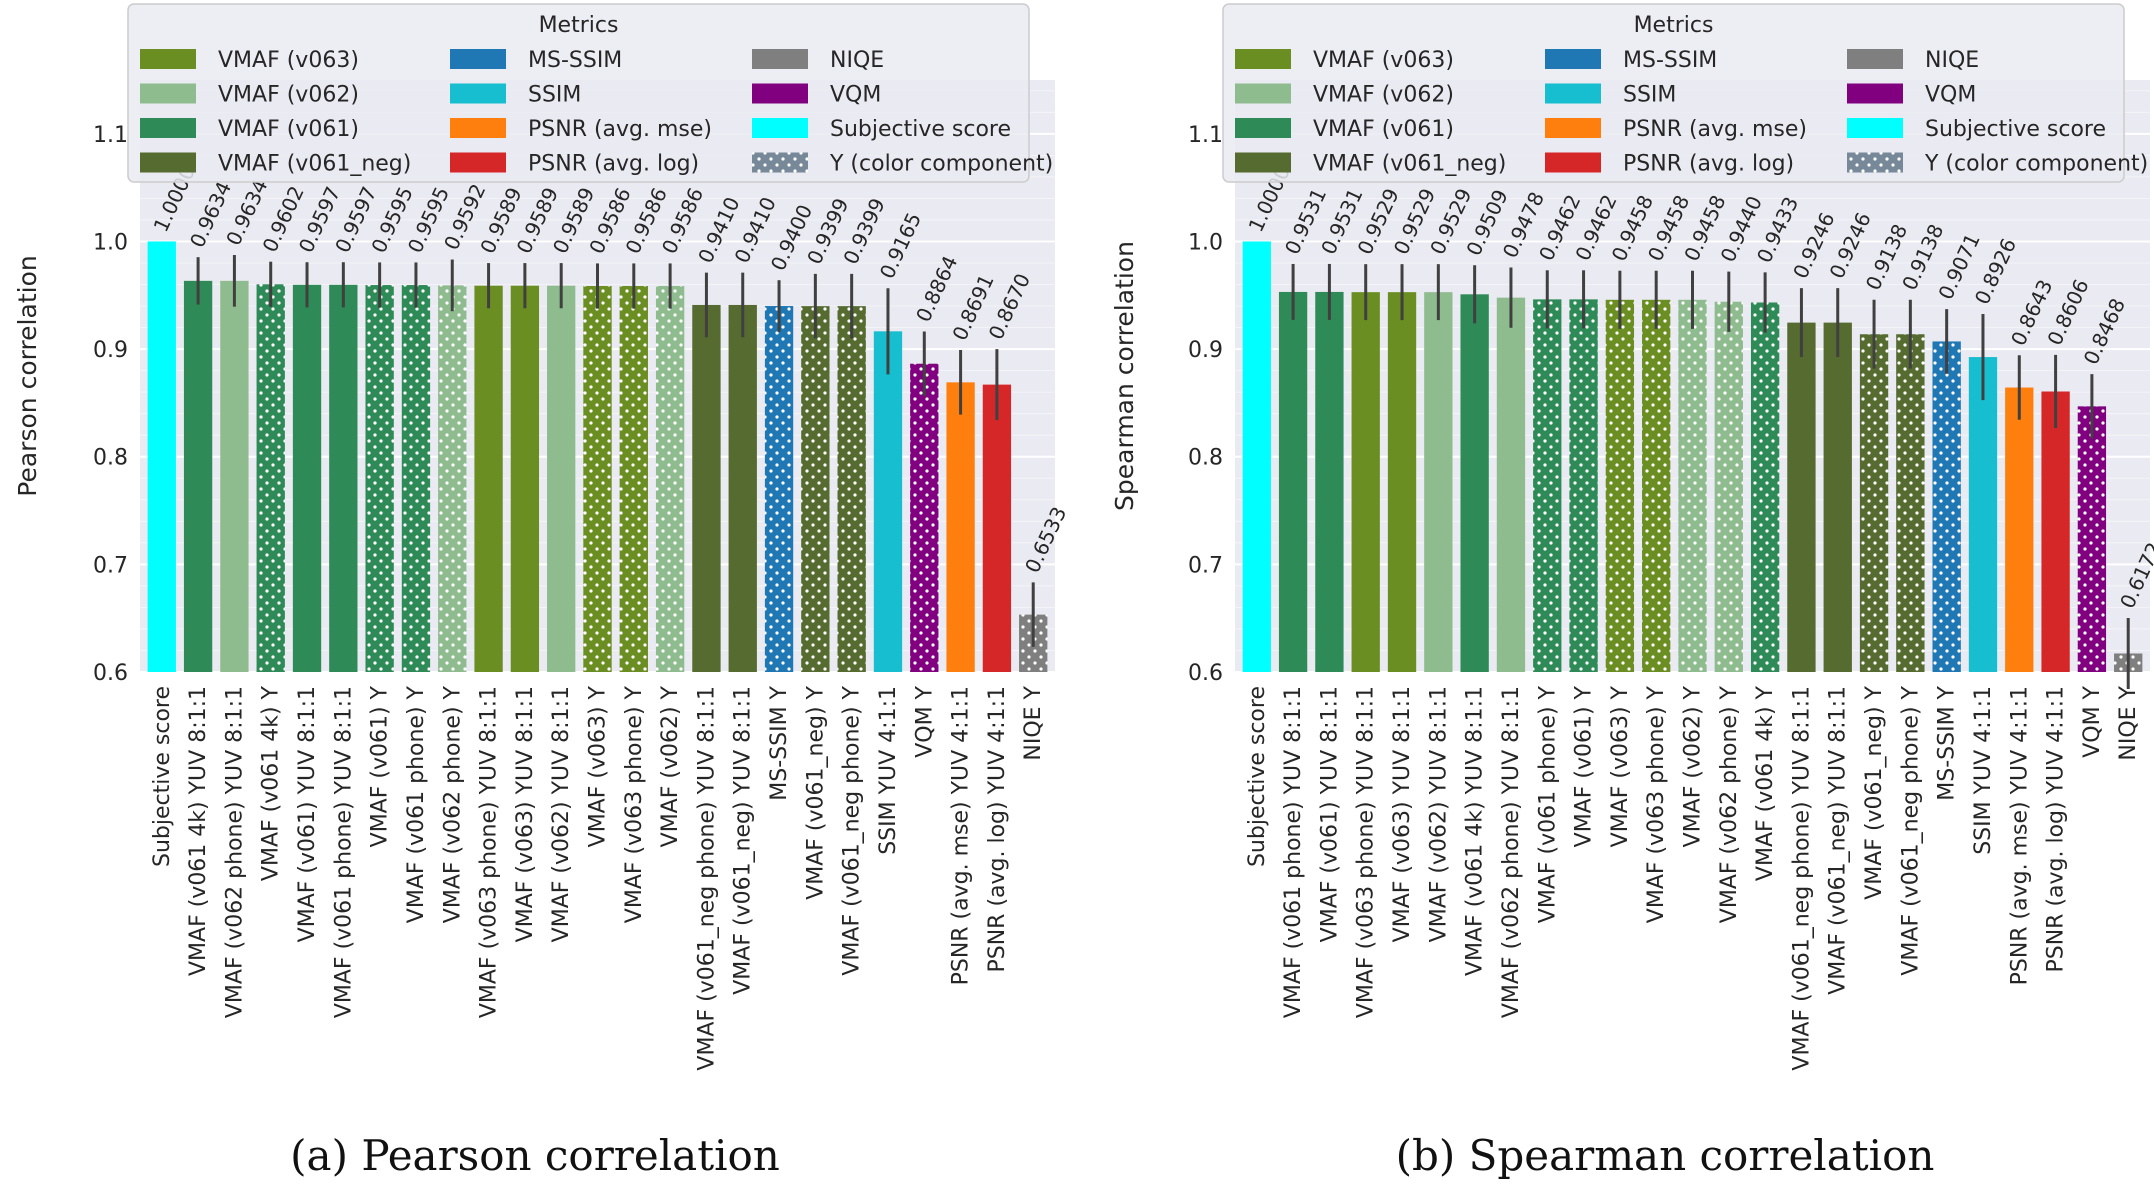 The image size is (2154, 1186). What do you see at coordinates (613, 164) in the screenshot?
I see `legend-label: PSNR (avg. log)` at bounding box center [613, 164].